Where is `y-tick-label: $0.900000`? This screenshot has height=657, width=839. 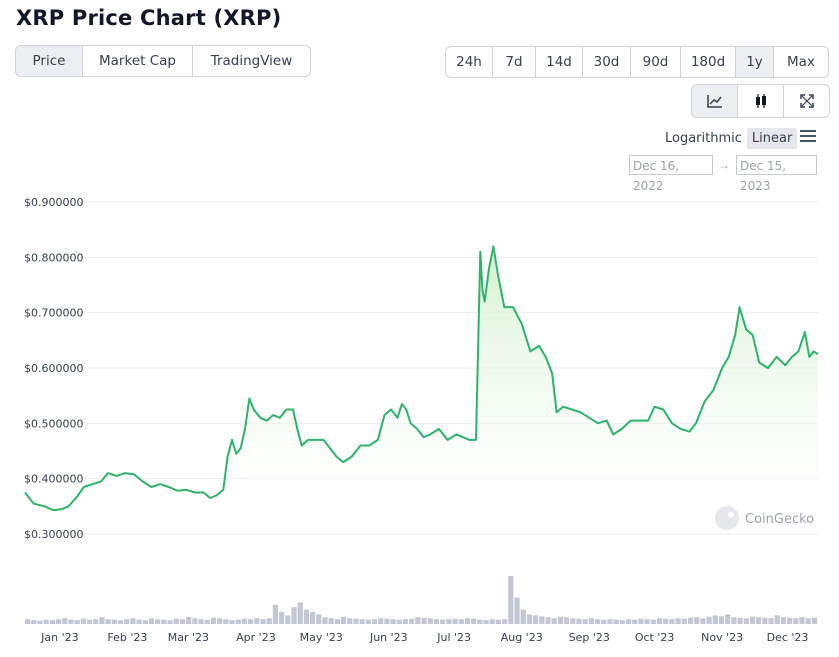
y-tick-label: $0.900000 is located at coordinates (54, 202).